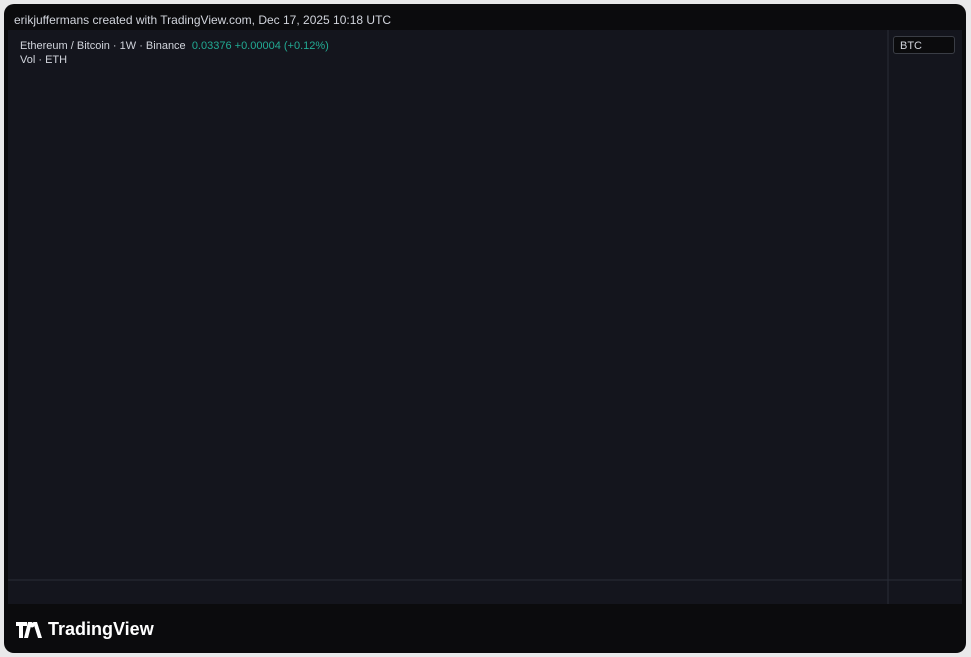  What do you see at coordinates (44, 60) in the screenshot?
I see `volume-legend: Vol · ETH` at bounding box center [44, 60].